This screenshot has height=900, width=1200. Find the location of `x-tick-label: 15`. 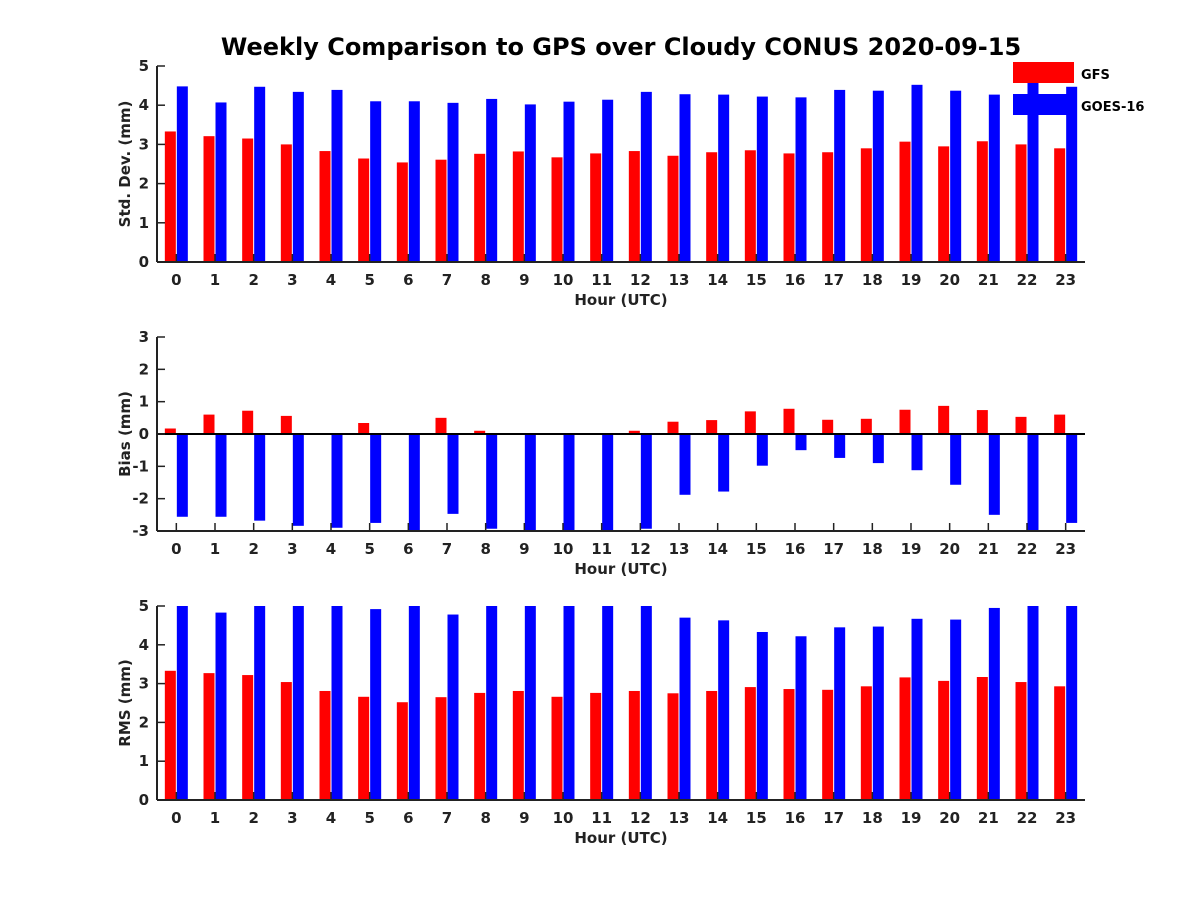

x-tick-label: 15 is located at coordinates (756, 818).